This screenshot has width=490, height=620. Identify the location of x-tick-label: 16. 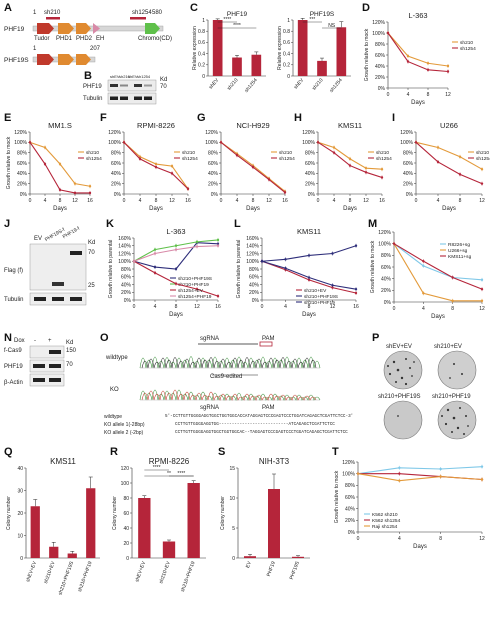
(285, 201).